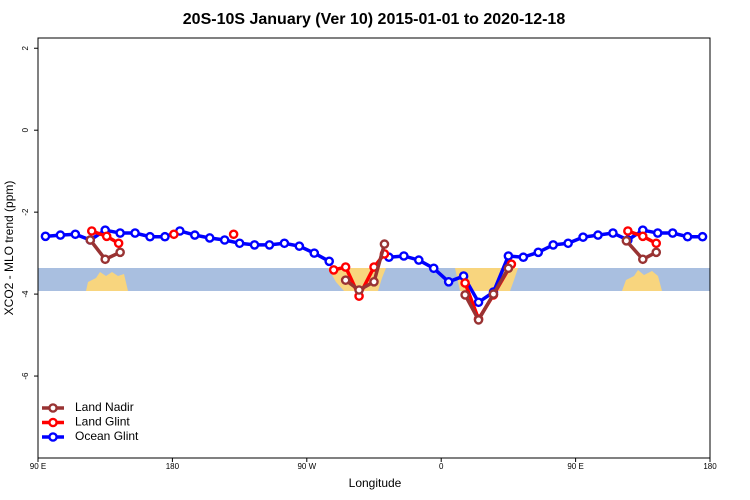 The height and width of the screenshot is (500, 750). What do you see at coordinates (375, 483) in the screenshot?
I see `x-axis-label: Longitude` at bounding box center [375, 483].